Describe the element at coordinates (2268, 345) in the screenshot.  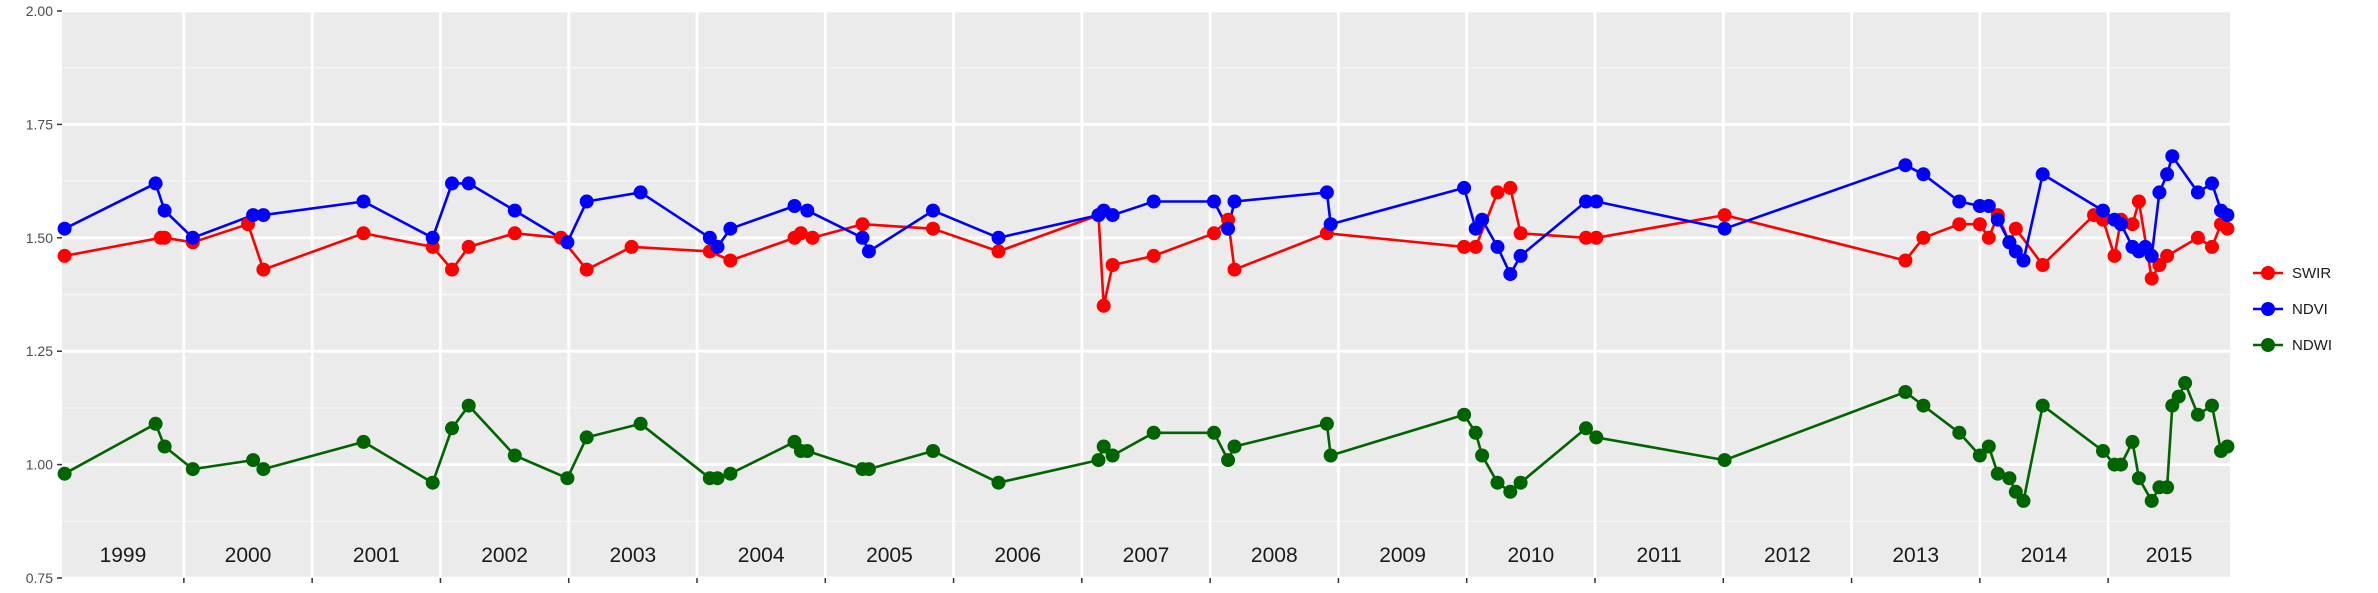
I see `ndwi-legend-marker` at that location.